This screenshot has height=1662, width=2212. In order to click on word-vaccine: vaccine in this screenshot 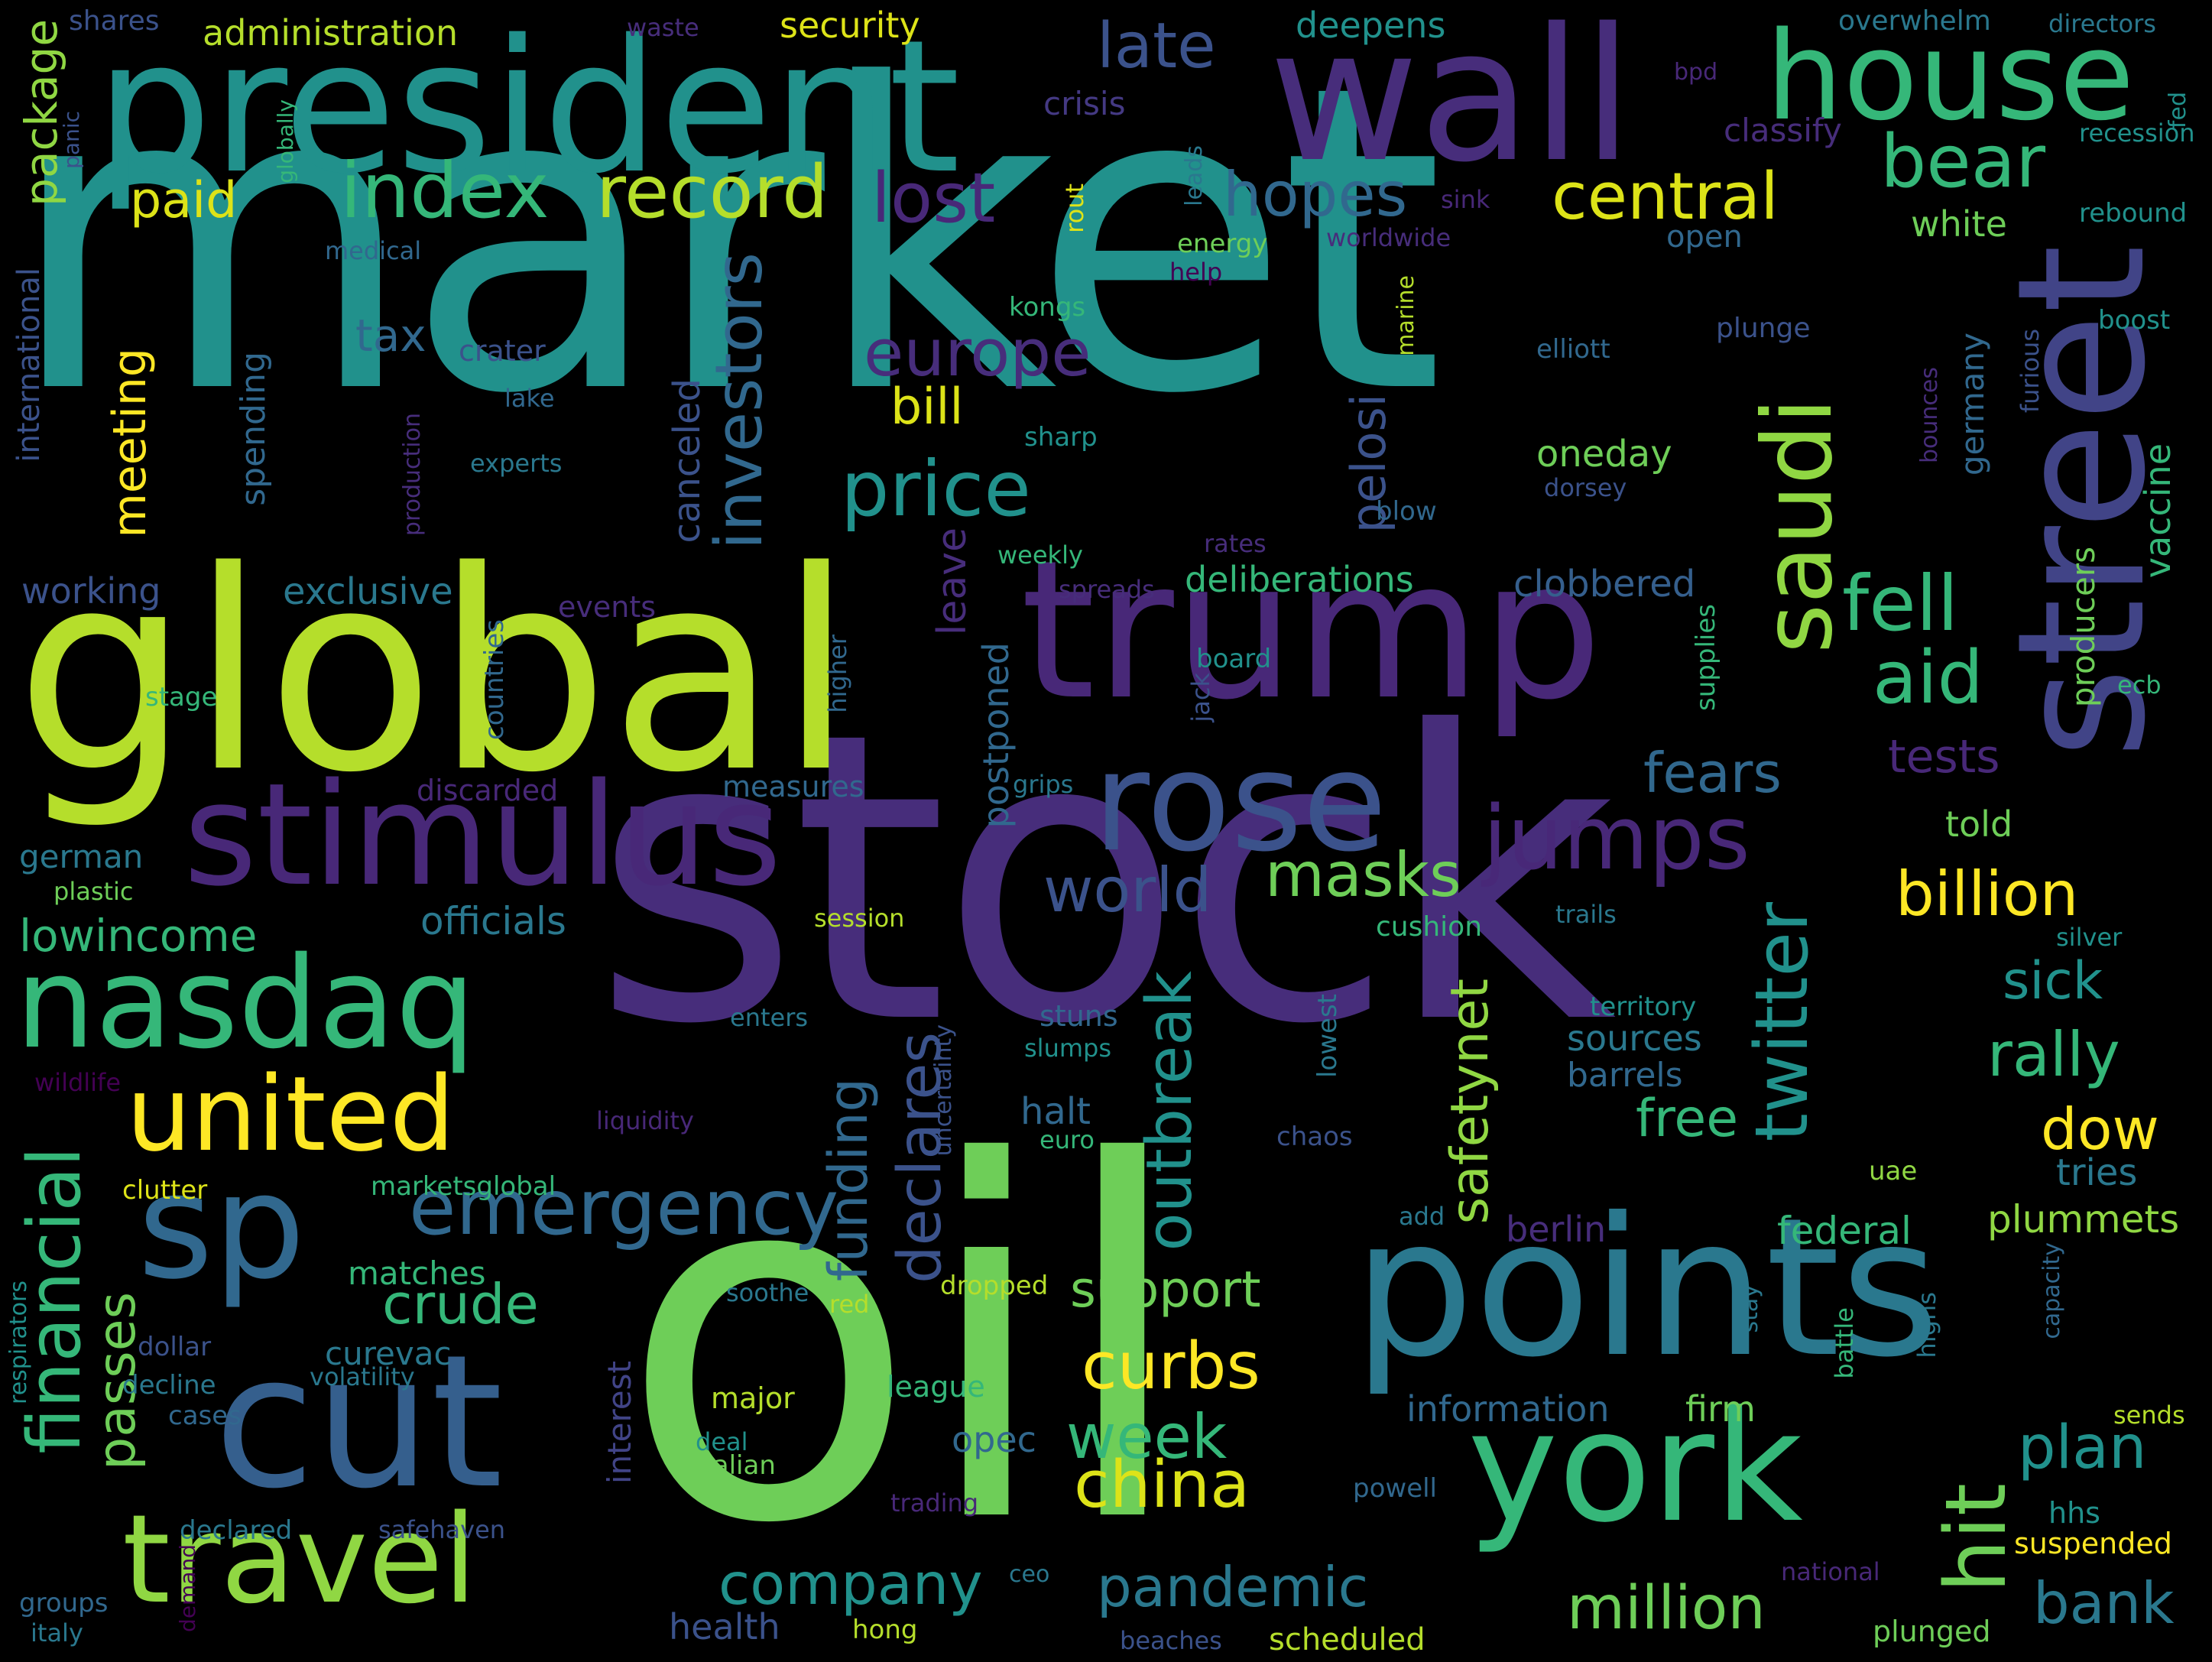, I will do `click(2157, 511)`.